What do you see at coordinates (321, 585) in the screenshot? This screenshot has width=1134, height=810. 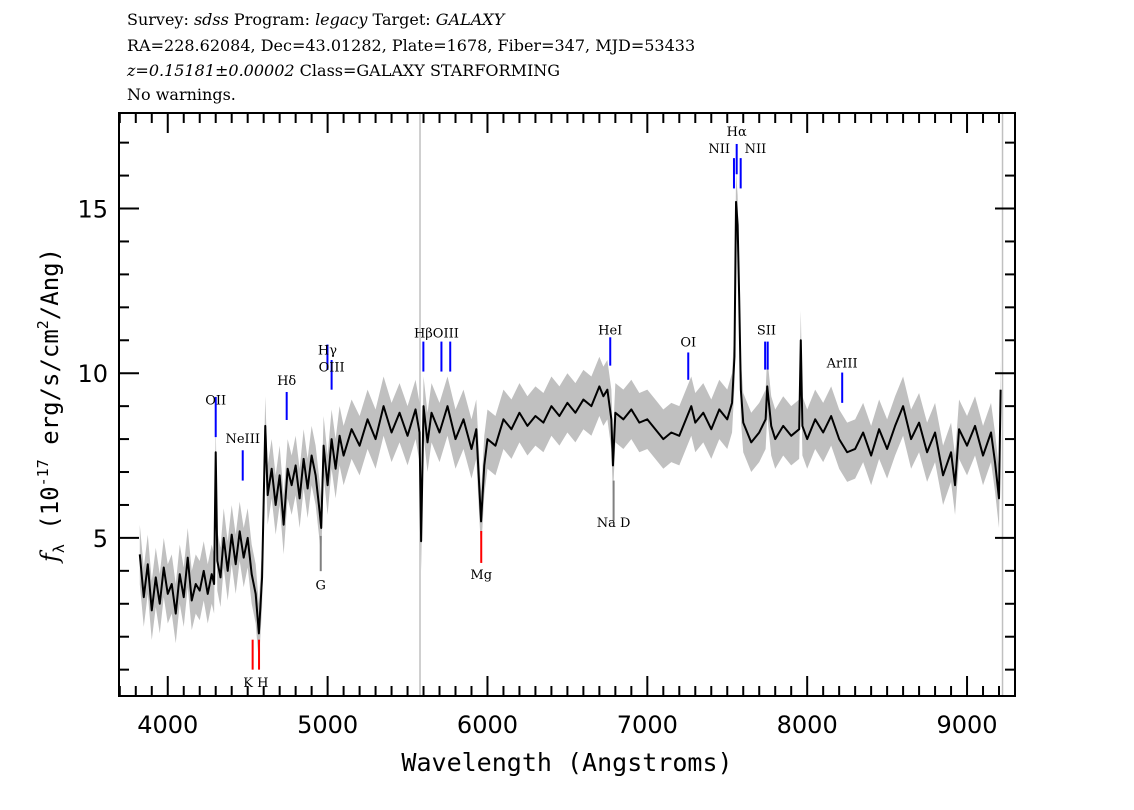 I see `line-marker-label: G` at bounding box center [321, 585].